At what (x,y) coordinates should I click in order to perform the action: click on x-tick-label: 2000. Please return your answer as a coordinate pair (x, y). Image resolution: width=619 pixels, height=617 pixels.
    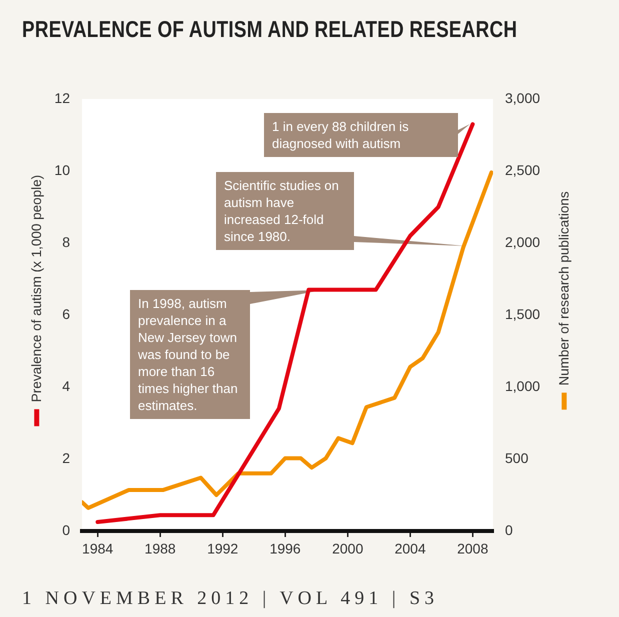
    Looking at the image, I should click on (348, 548).